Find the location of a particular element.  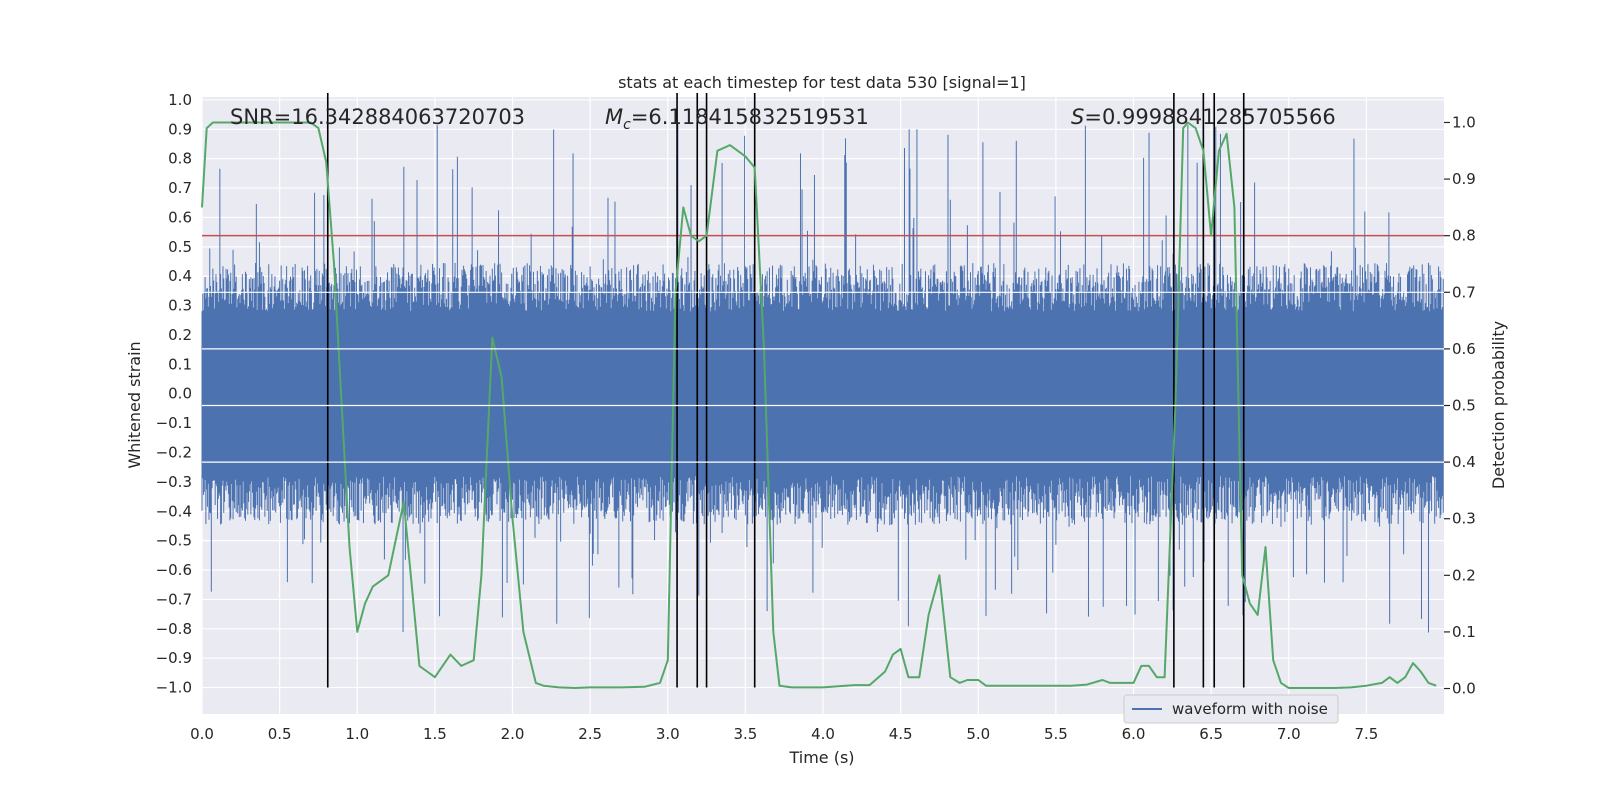

y2-tick-8: 0.2 is located at coordinates (1464, 575).